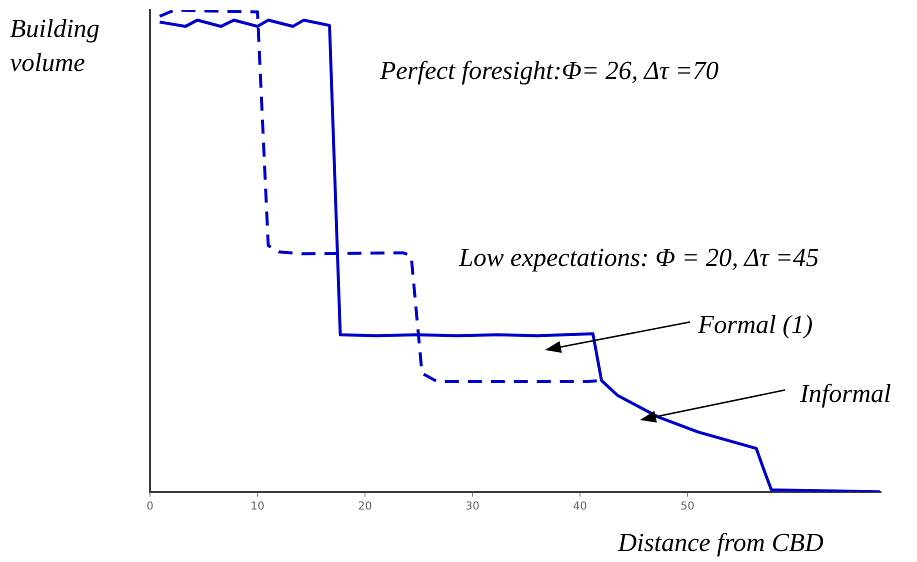  I want to click on annotation: Perfect foresight:Φ= 26, Δτ =70, so click(549, 71).